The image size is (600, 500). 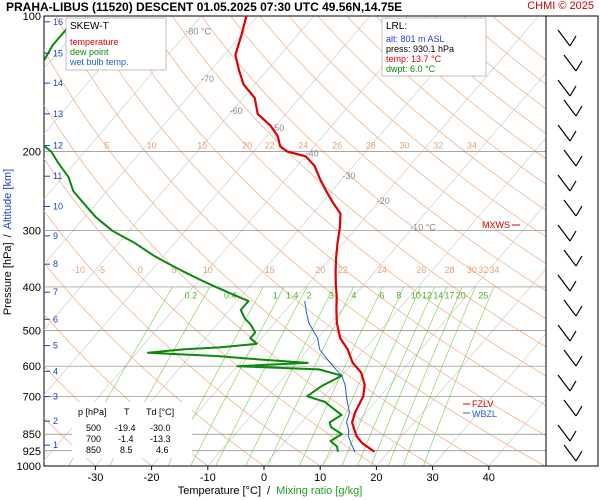 What do you see at coordinates (55, 445) in the screenshot?
I see `altitude-tick-label: 1` at bounding box center [55, 445].